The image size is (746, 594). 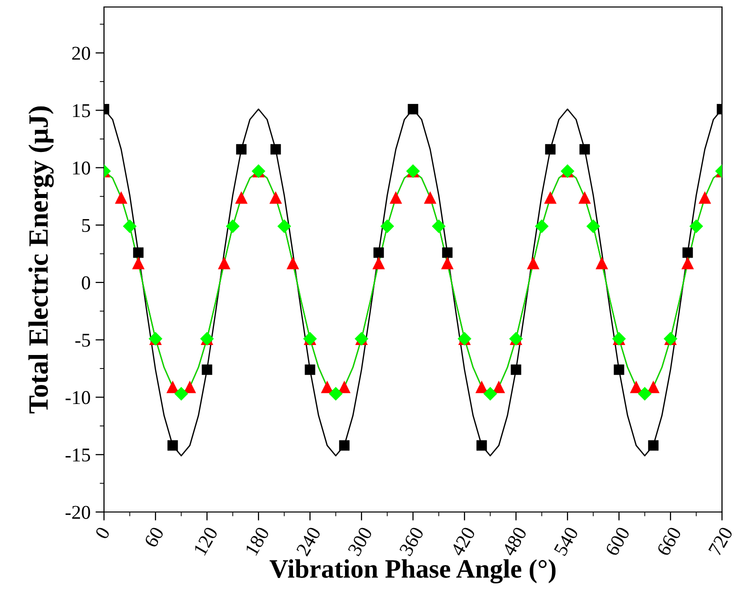 What do you see at coordinates (82, 340) in the screenshot?
I see `y-tick-label: -5` at bounding box center [82, 340].